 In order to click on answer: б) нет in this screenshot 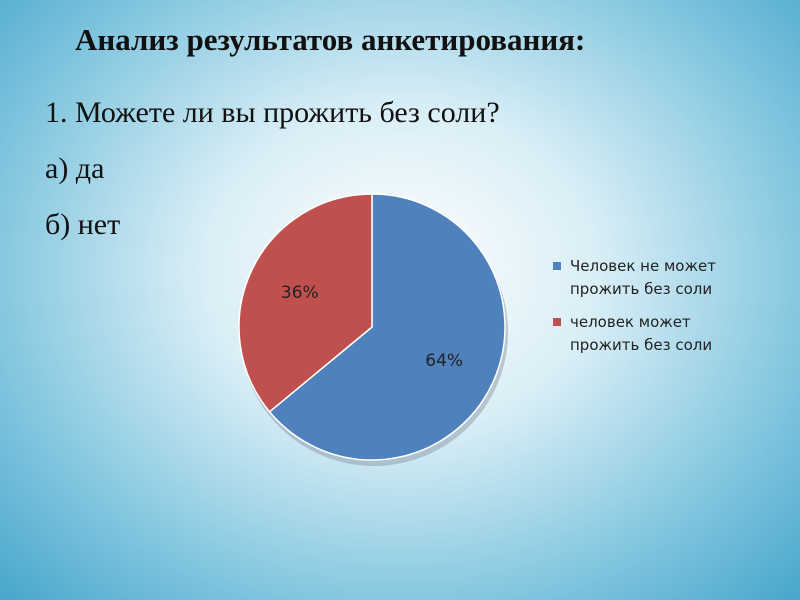, I will do `click(83, 224)`.